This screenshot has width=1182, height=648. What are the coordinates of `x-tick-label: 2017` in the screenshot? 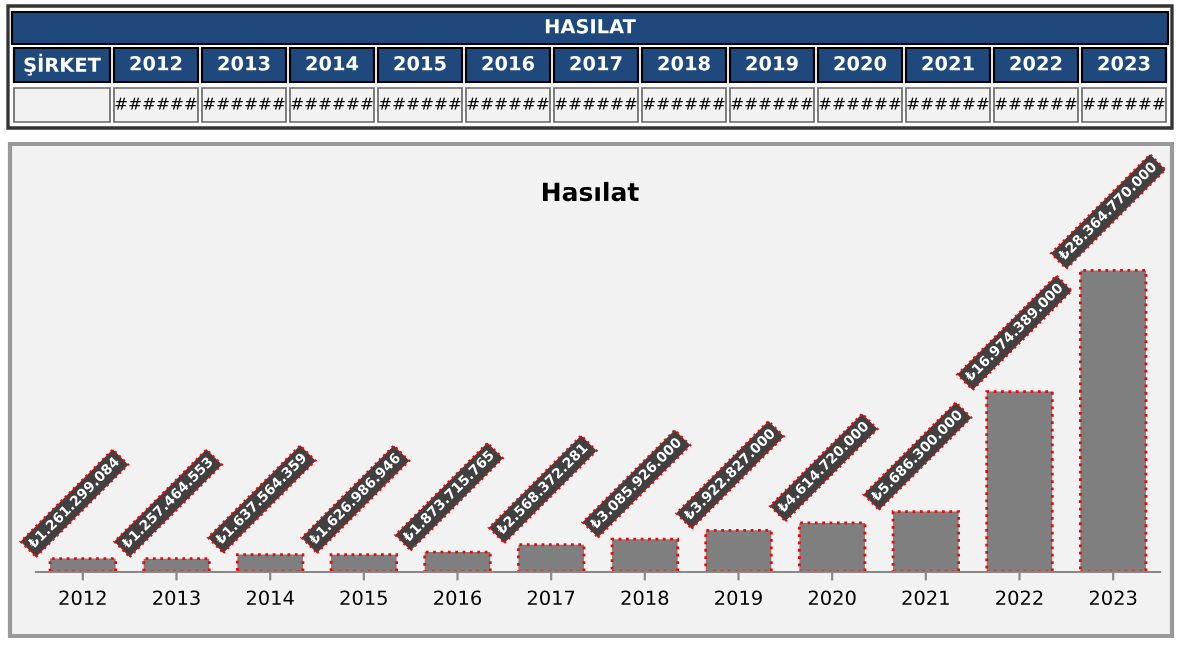 It's located at (551, 598).